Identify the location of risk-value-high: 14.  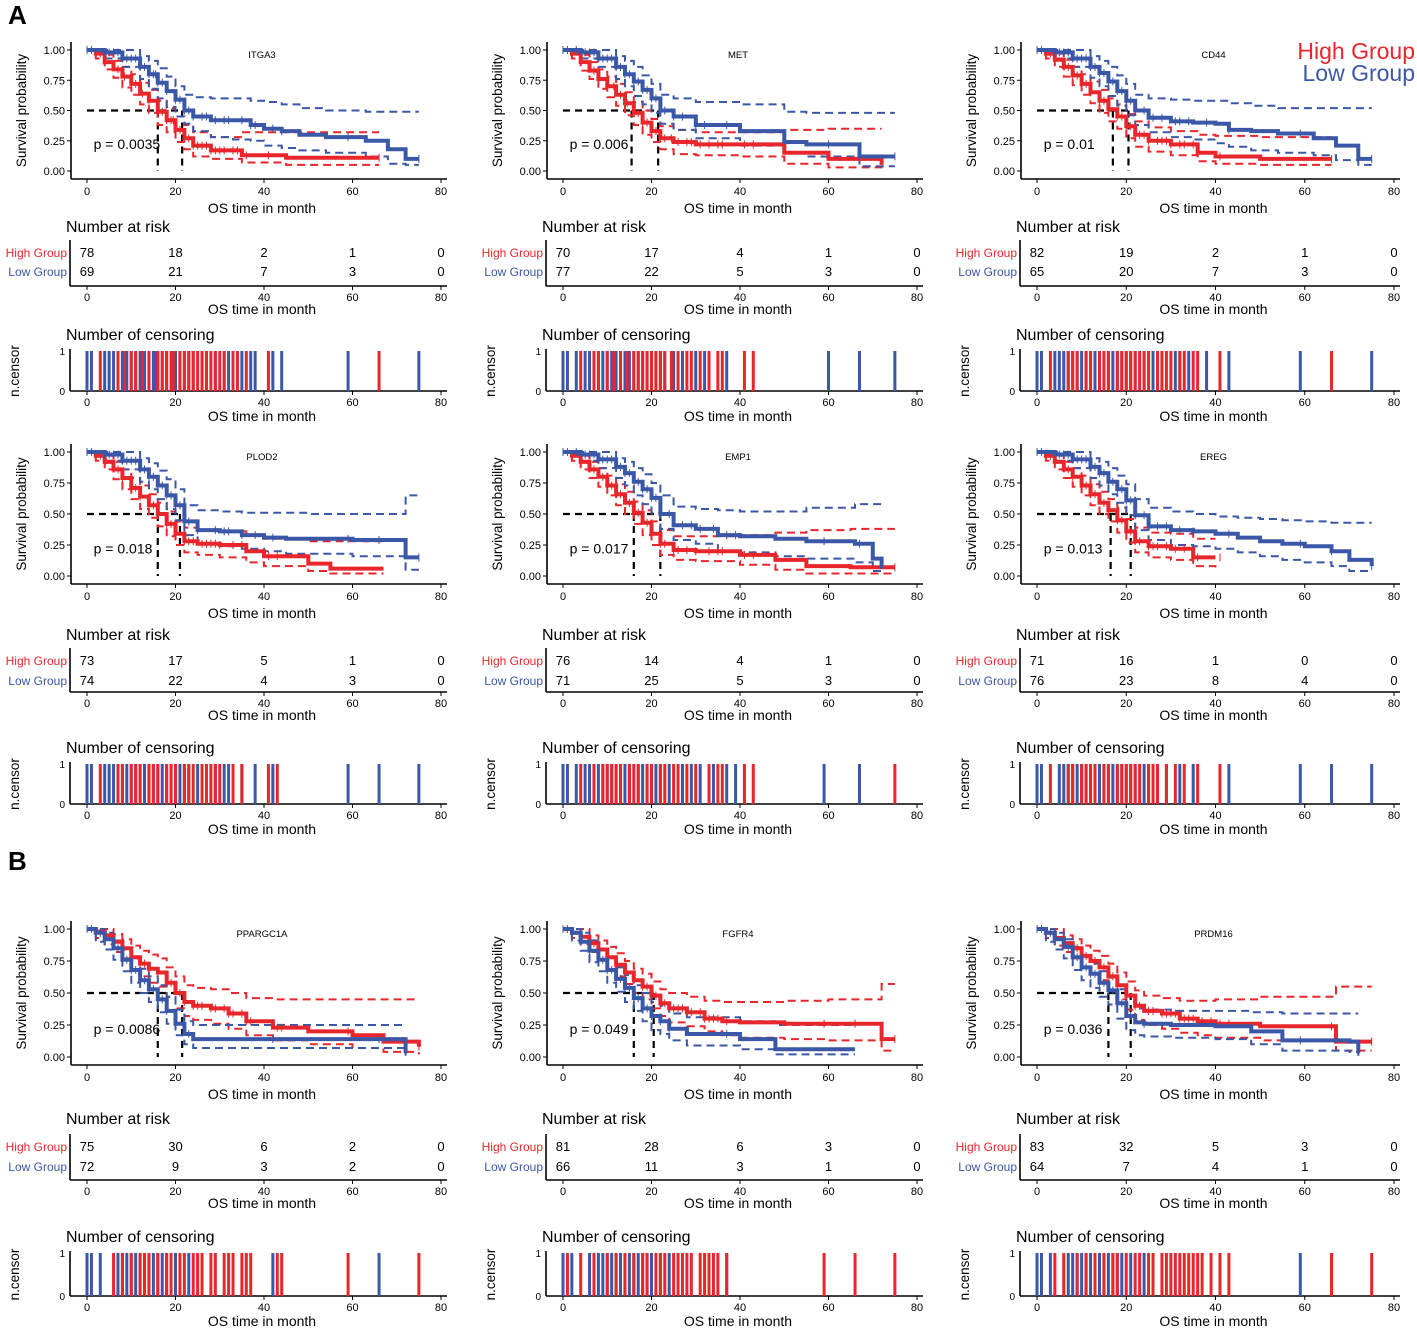
(651, 660).